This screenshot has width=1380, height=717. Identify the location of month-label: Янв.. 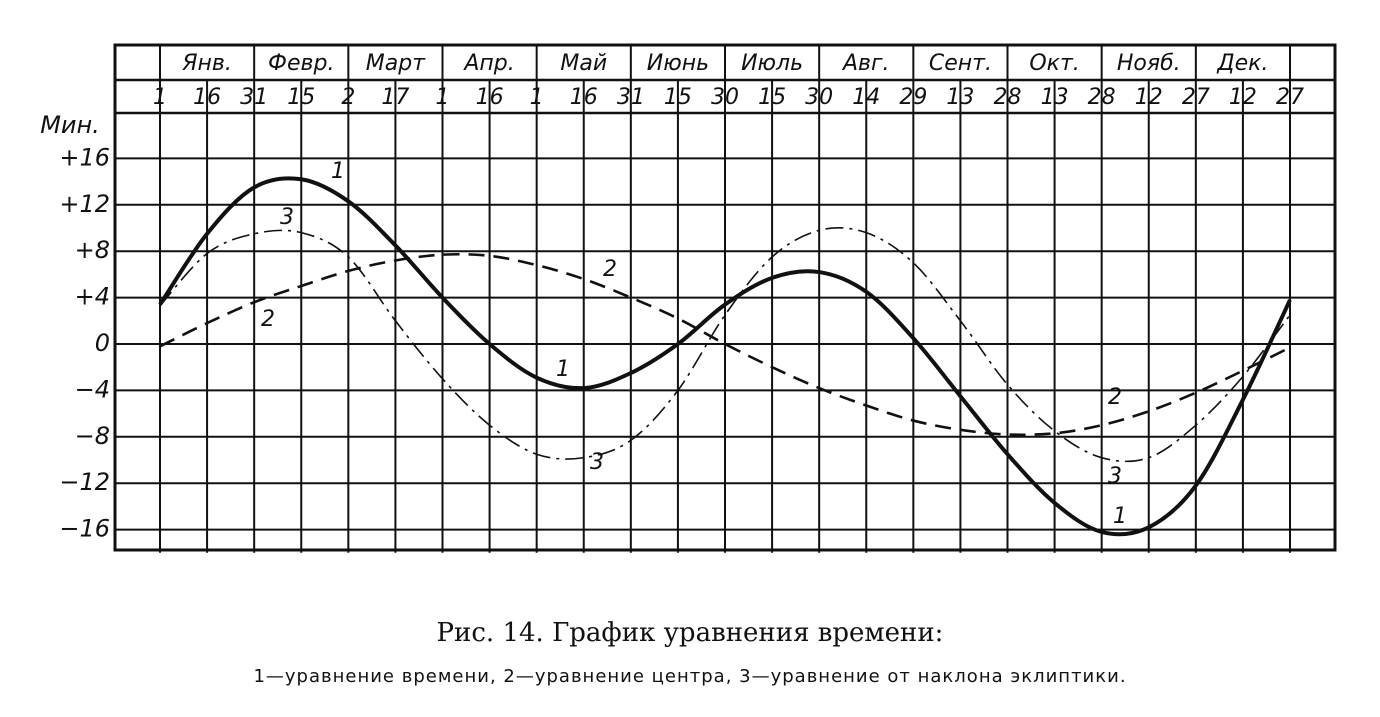
(206, 63).